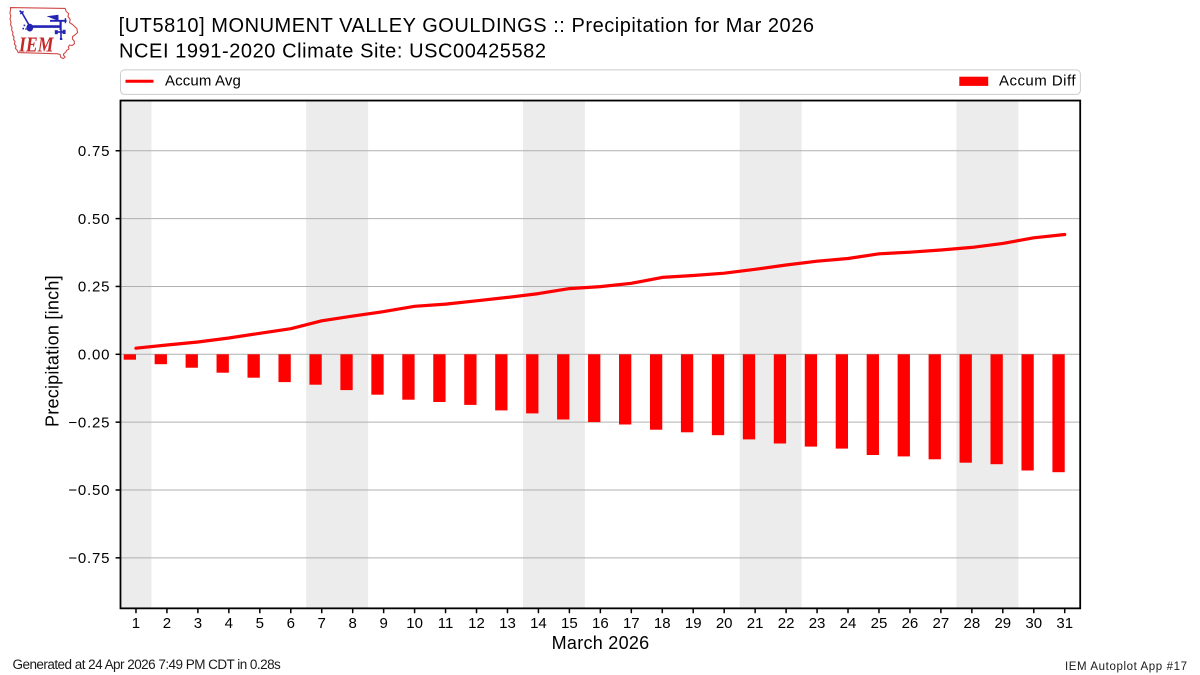 This screenshot has width=1200, height=675. What do you see at coordinates (879, 623) in the screenshot?
I see `svg-text: 25` at bounding box center [879, 623].